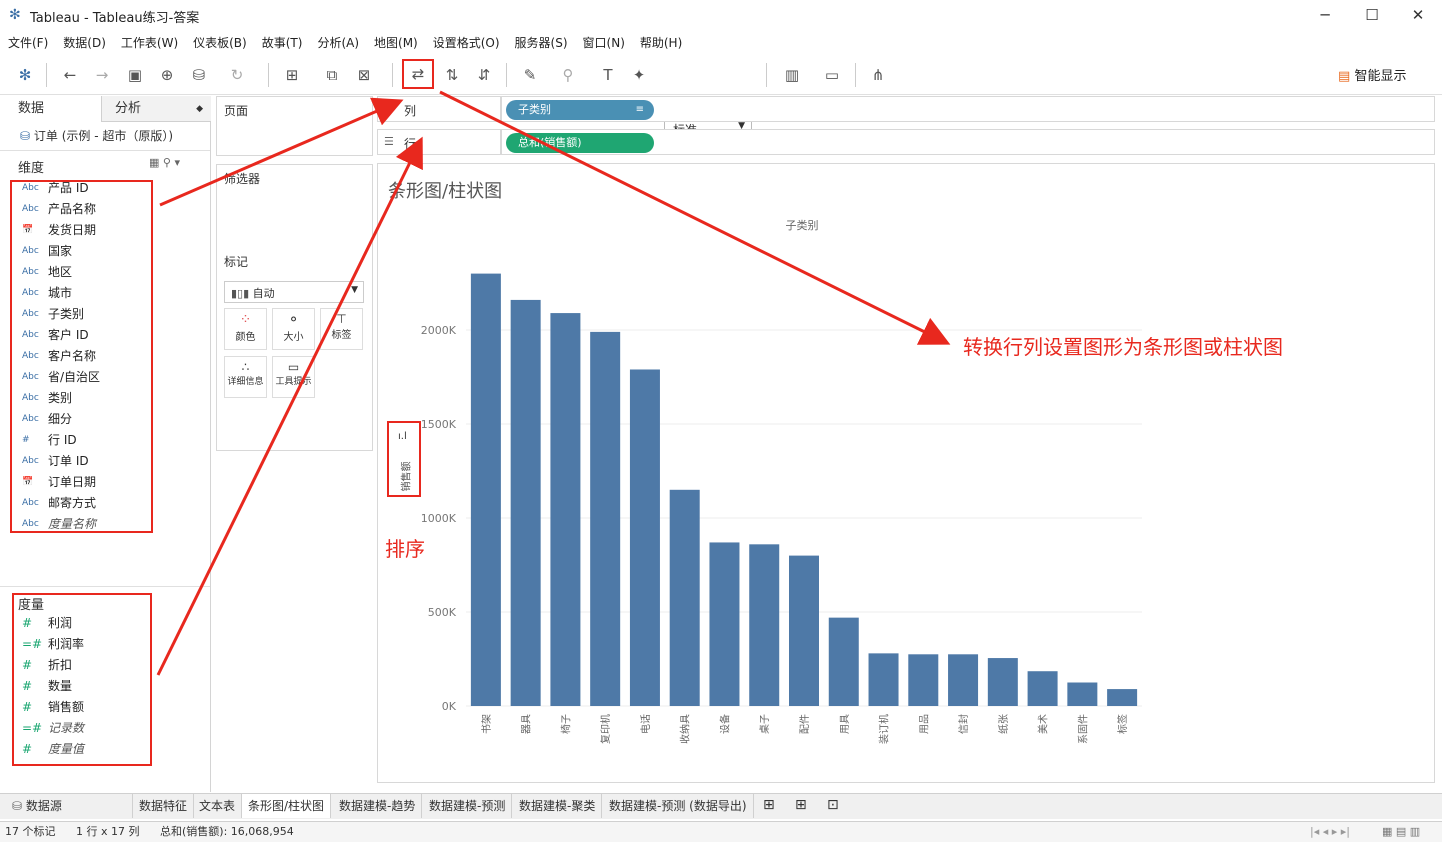  What do you see at coordinates (558, 806) in the screenshot?
I see `sheet-tab: 数据建模-聚类` at bounding box center [558, 806].